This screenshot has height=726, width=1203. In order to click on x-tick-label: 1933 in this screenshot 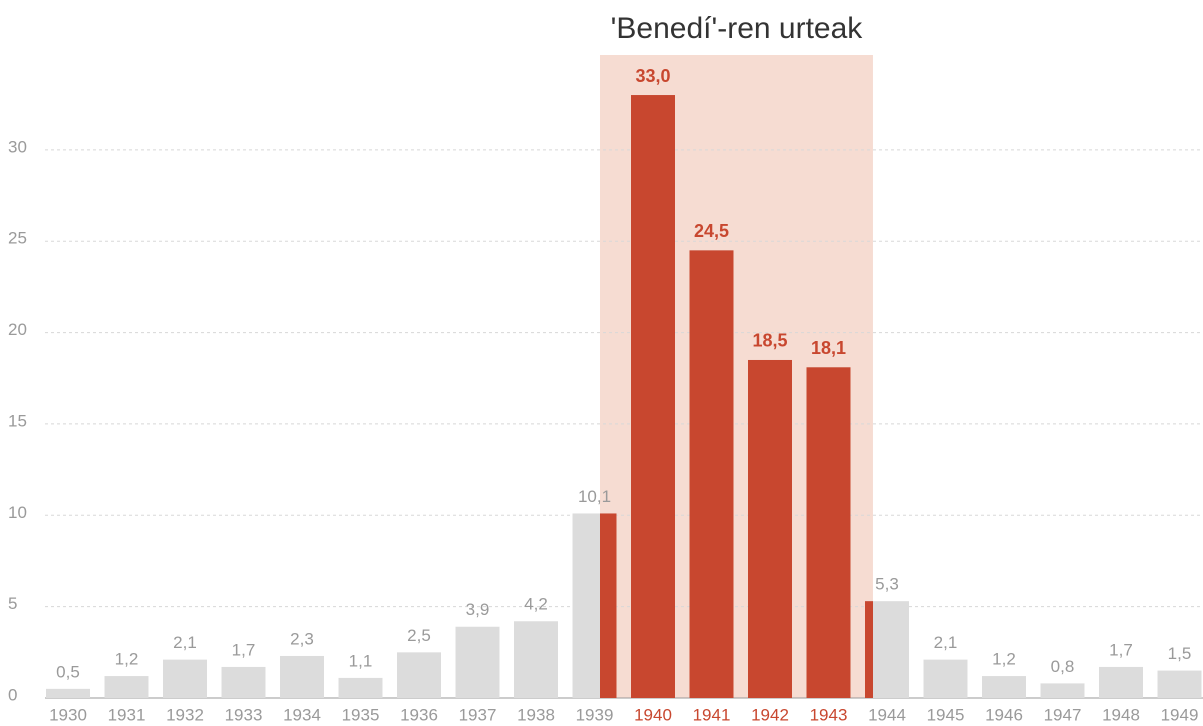, I will do `click(244, 714)`.